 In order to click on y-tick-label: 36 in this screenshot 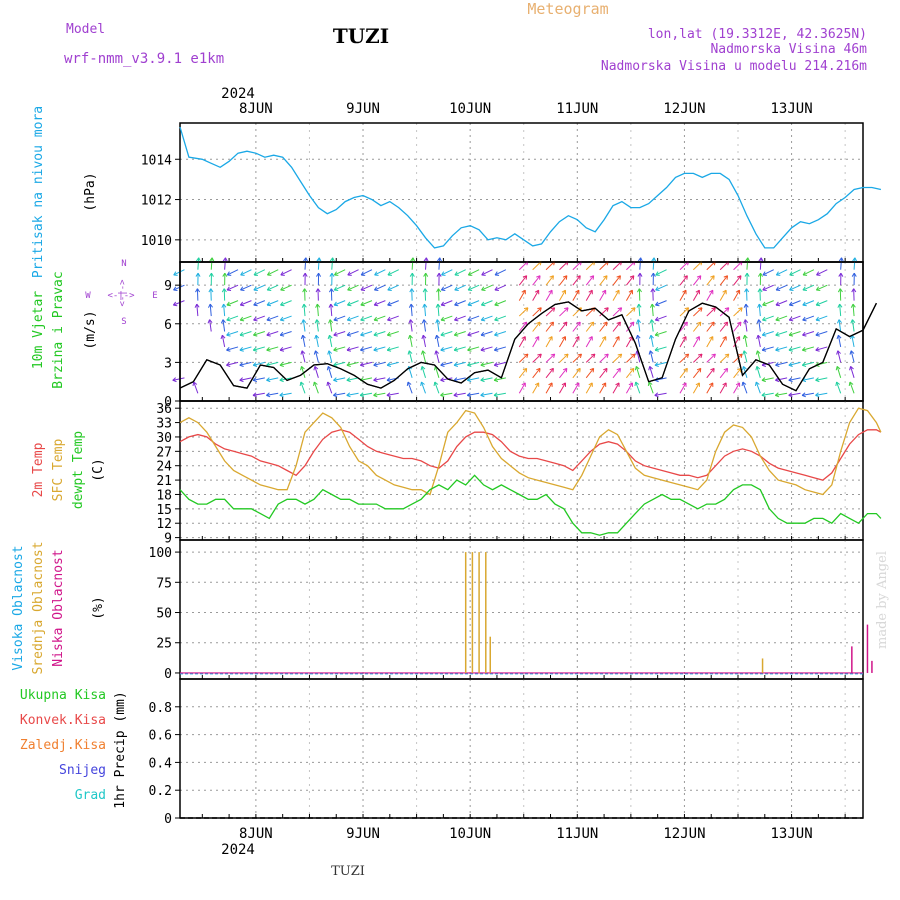, I will do `click(164, 409)`.